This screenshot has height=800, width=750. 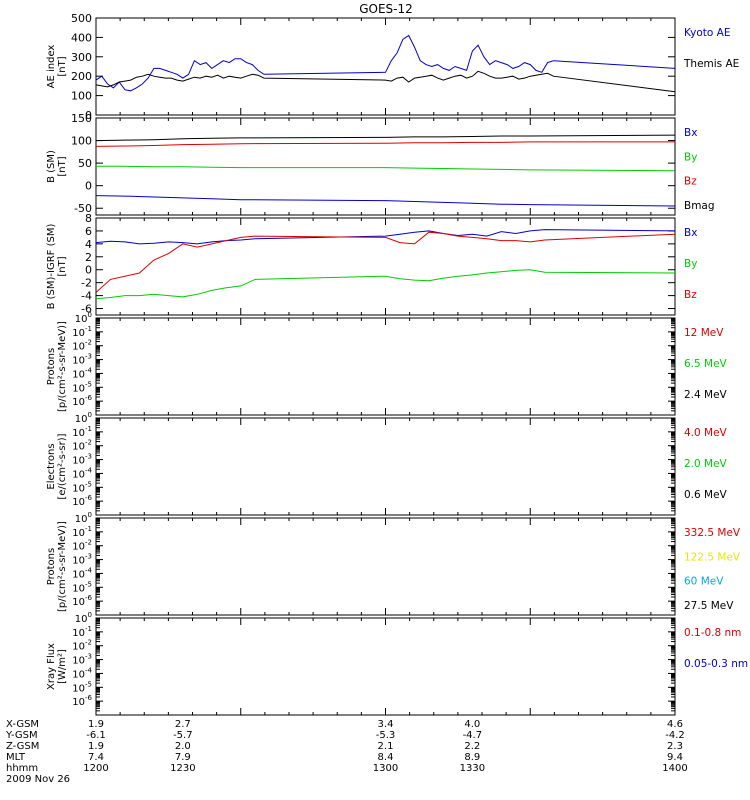 What do you see at coordinates (62, 466) in the screenshot?
I see `y-axis-label: [e/(cm²-s-sr)]` at bounding box center [62, 466].